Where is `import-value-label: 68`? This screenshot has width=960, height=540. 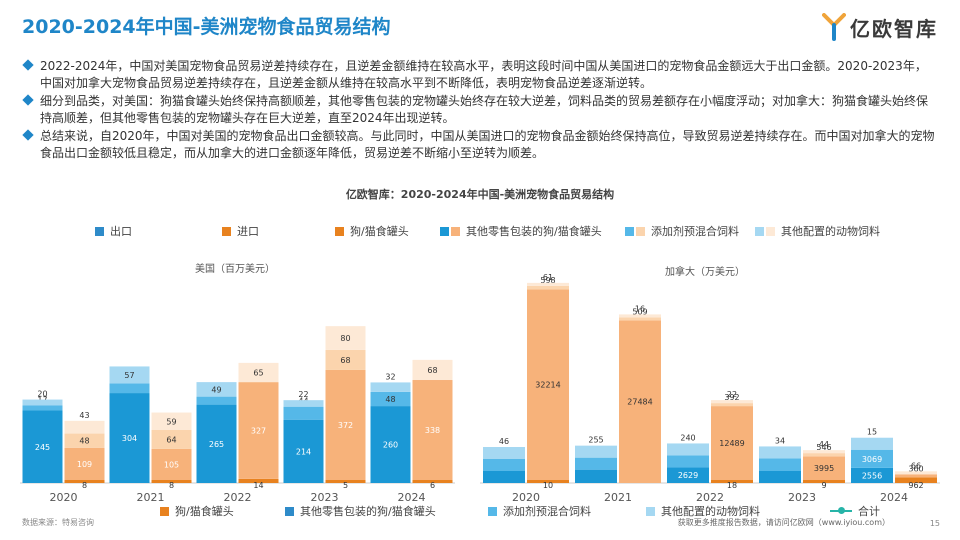 import-value-label: 68 is located at coordinates (345, 360).